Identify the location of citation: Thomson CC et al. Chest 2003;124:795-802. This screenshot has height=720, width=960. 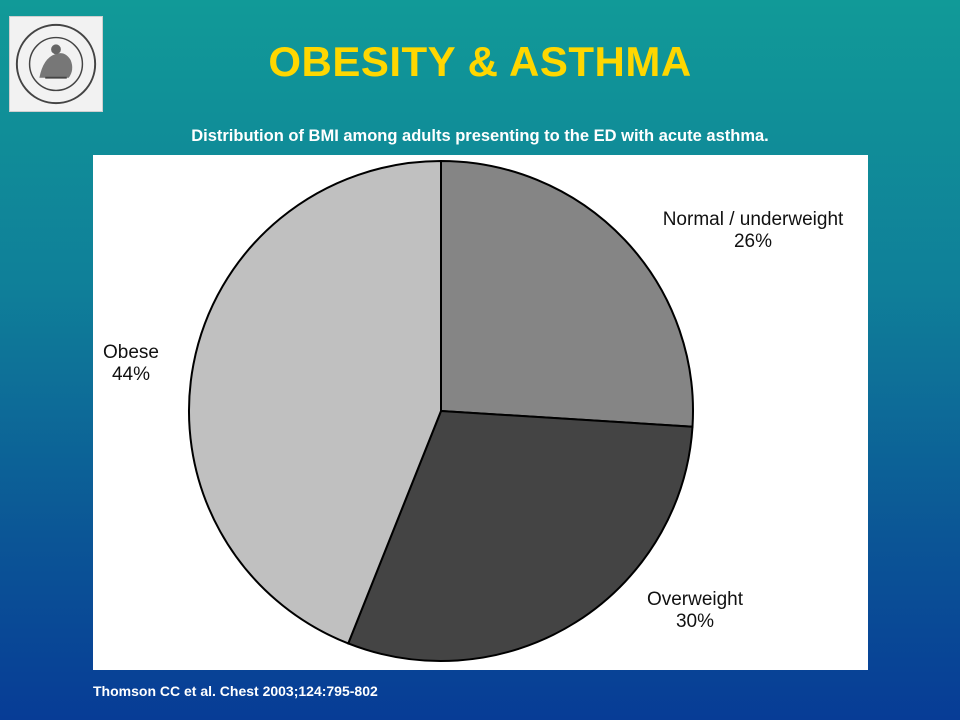
(235, 691).